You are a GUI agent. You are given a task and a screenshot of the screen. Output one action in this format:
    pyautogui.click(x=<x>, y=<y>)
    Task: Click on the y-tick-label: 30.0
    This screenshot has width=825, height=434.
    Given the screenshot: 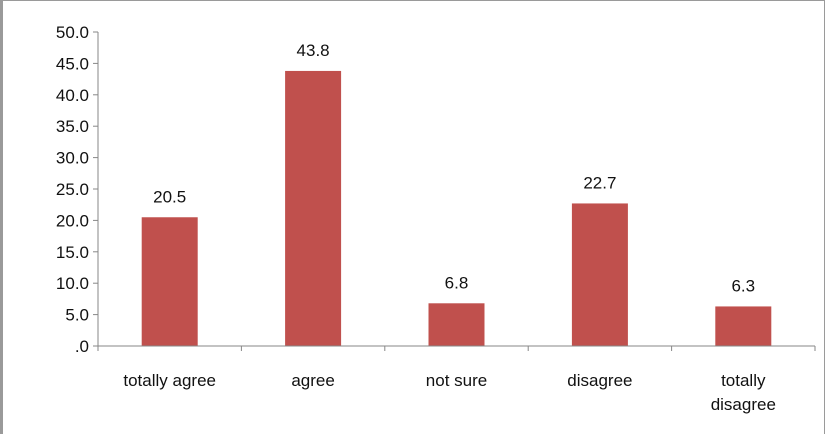 What is the action you would take?
    pyautogui.click(x=72, y=158)
    